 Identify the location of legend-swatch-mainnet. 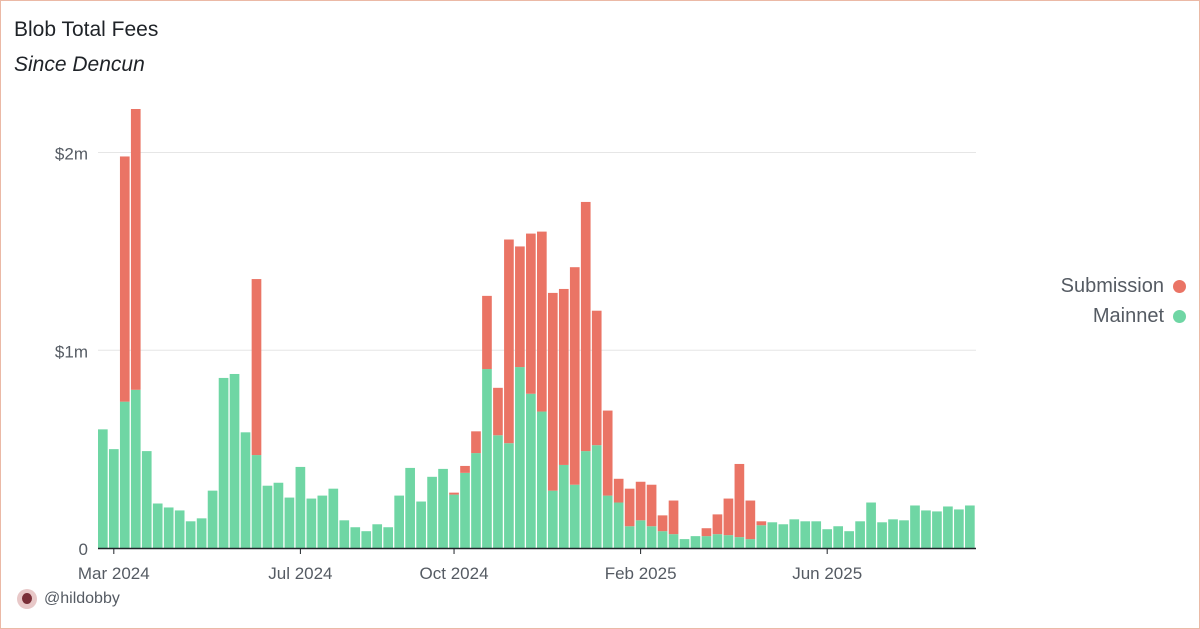
(1179, 316).